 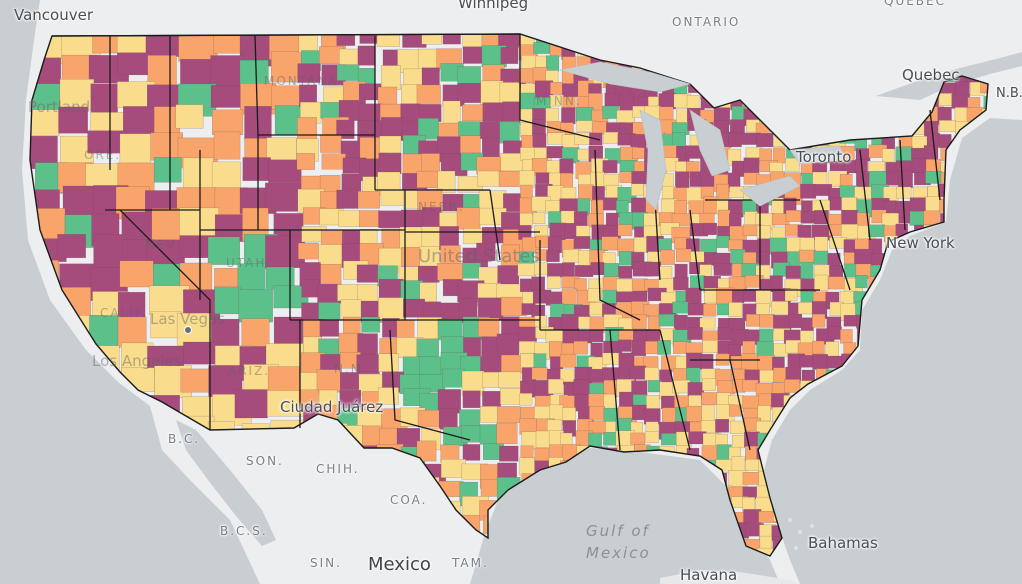 What do you see at coordinates (625, 516) in the screenshot?
I see `gulf-of-mexico` at bounding box center [625, 516].